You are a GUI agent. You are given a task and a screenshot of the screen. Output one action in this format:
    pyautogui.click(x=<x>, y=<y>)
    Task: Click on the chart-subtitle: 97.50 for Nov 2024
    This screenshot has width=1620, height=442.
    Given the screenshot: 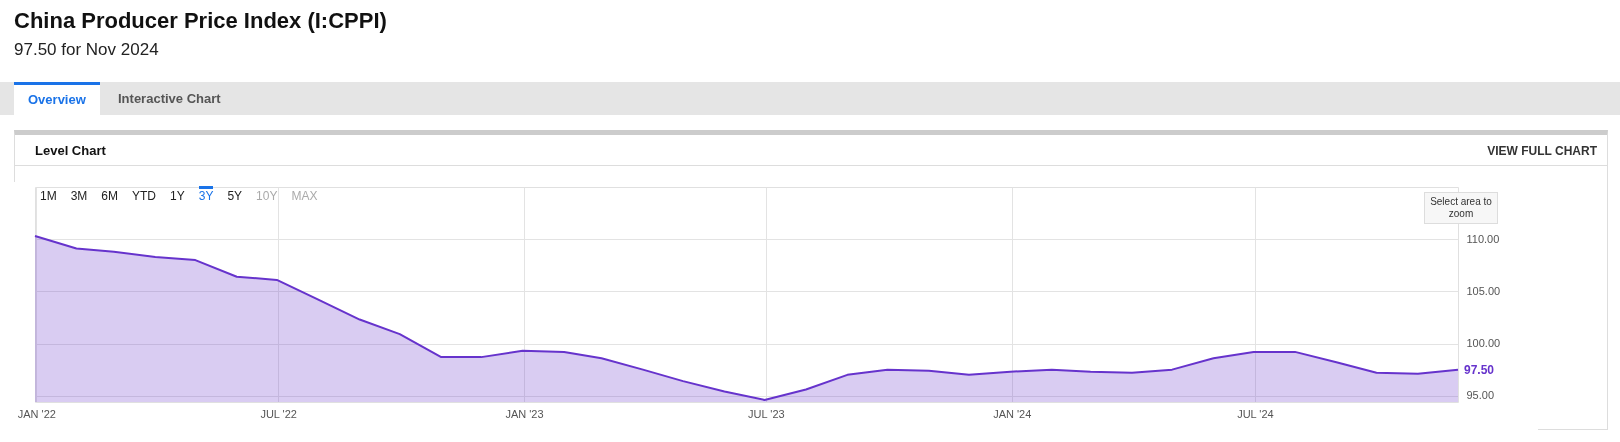 What is the action you would take?
    pyautogui.click(x=86, y=50)
    